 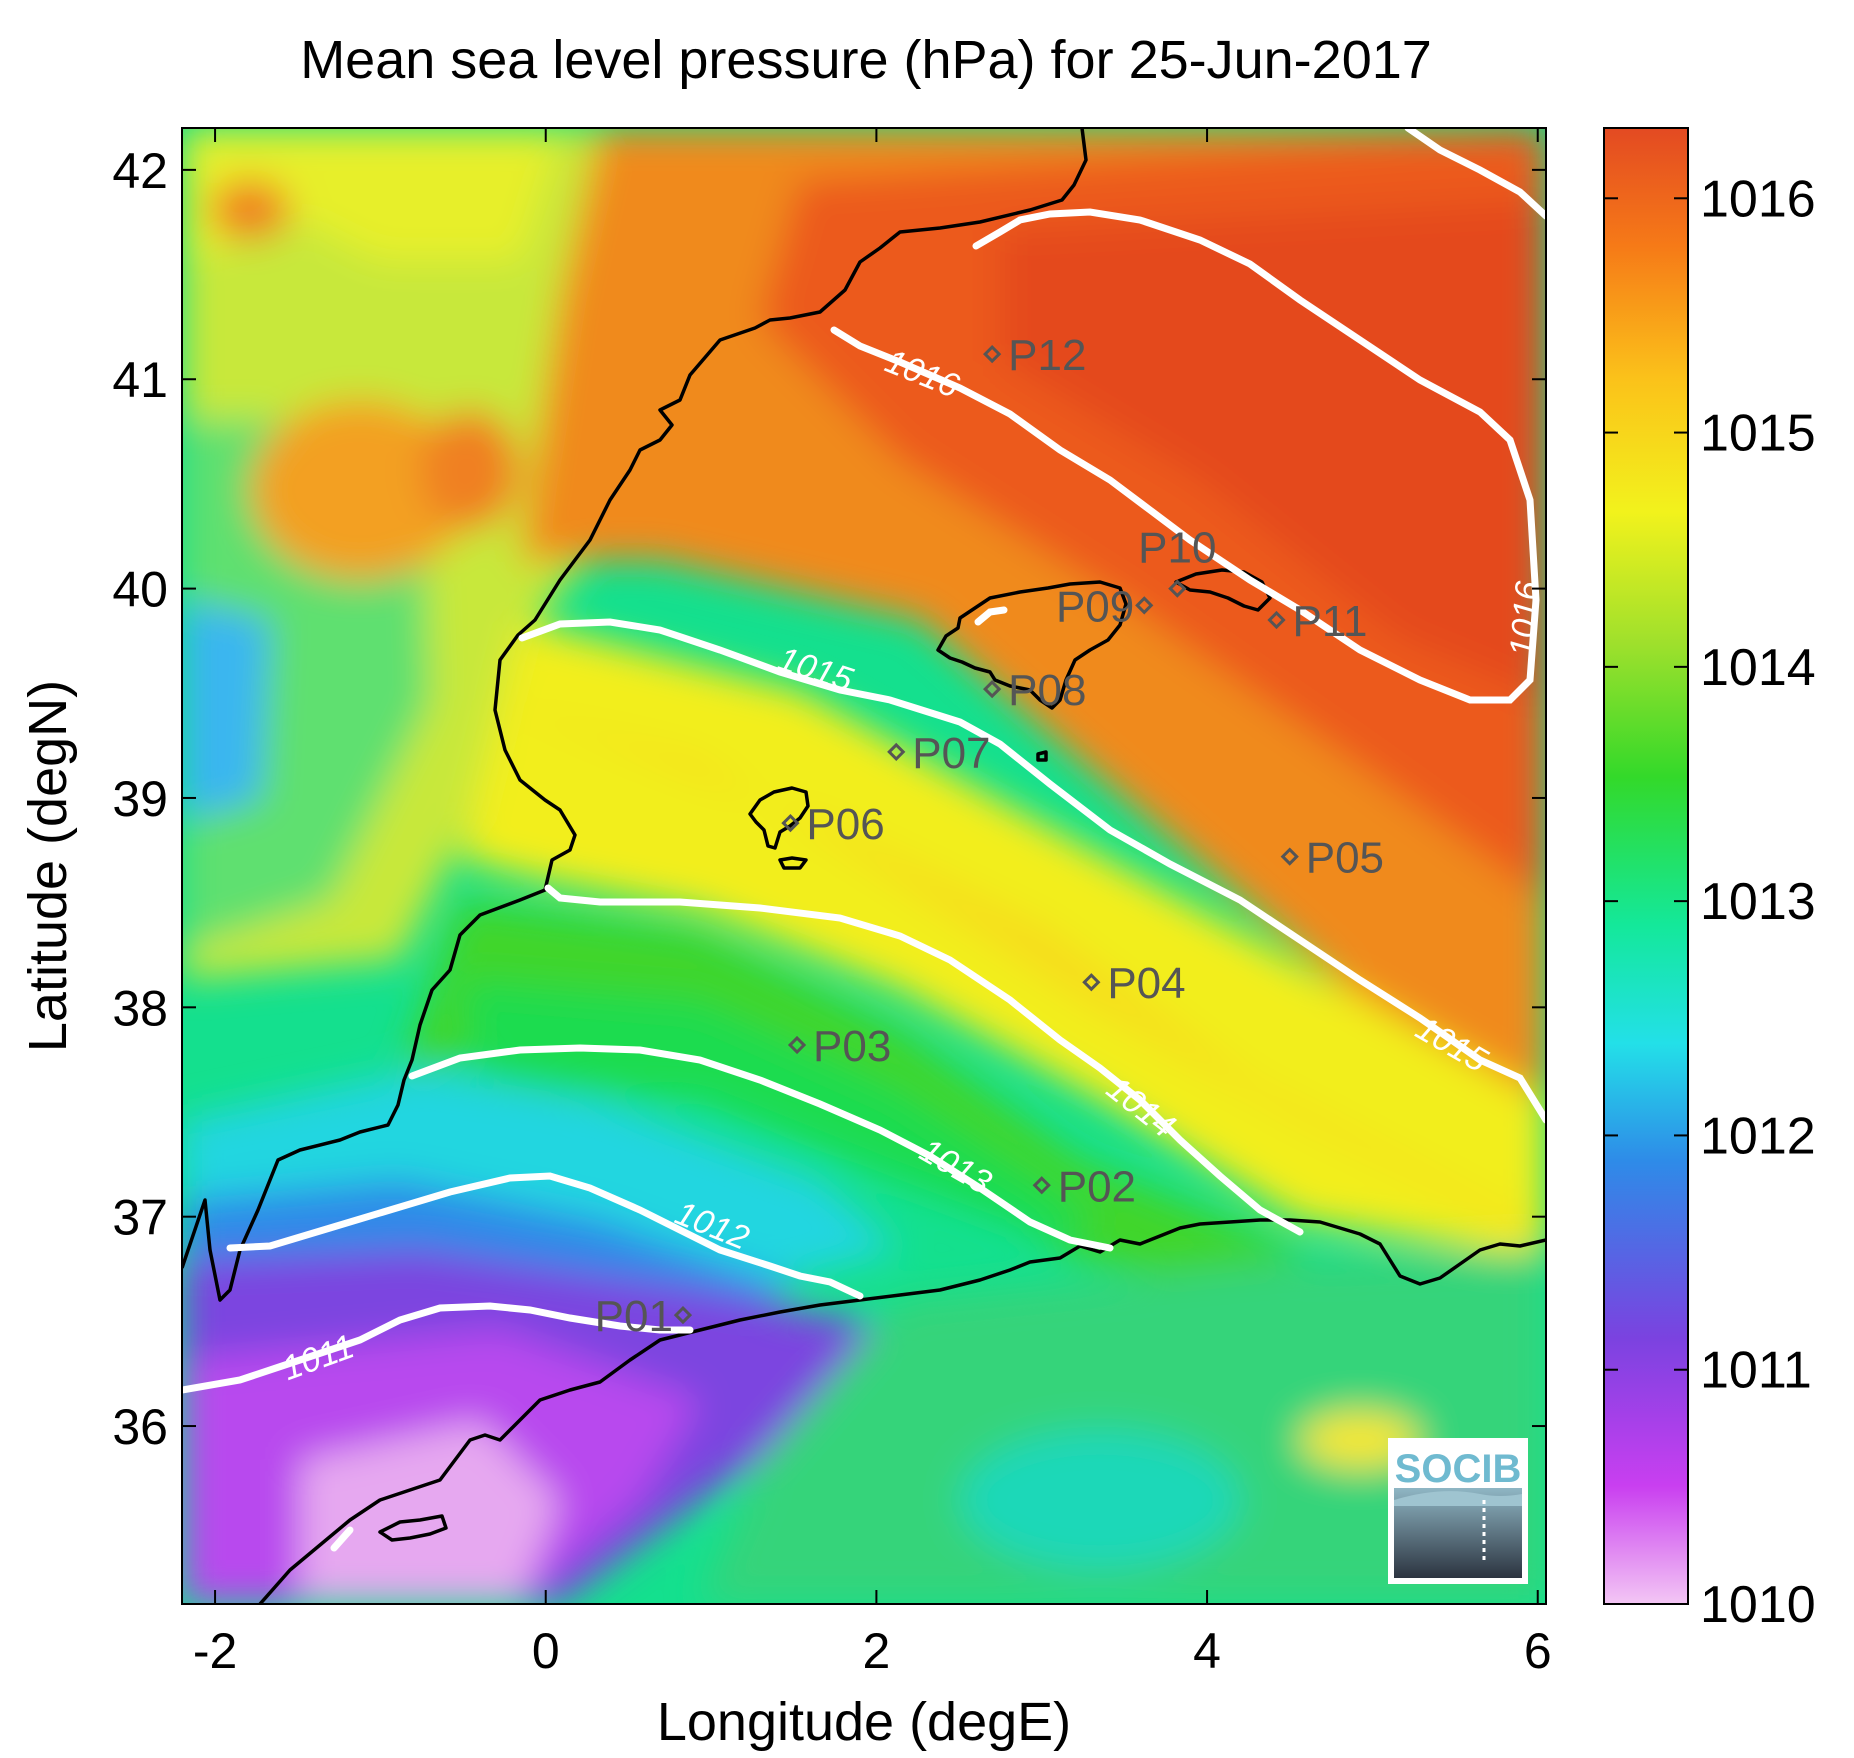 What do you see at coordinates (1475, 174) in the screenshot?
I see `isobar-1016-b` at bounding box center [1475, 174].